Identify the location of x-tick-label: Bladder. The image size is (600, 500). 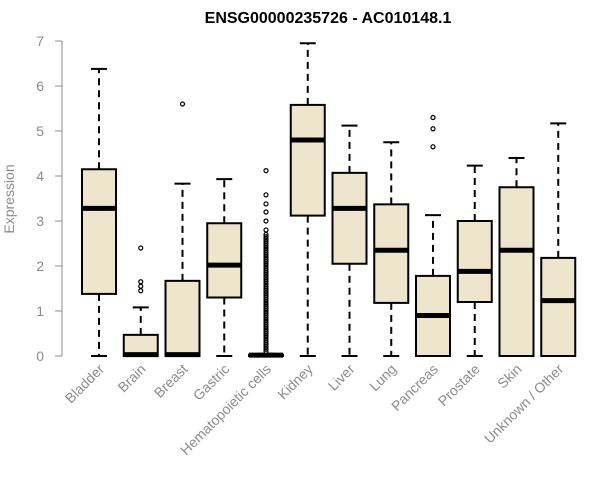
(85, 384).